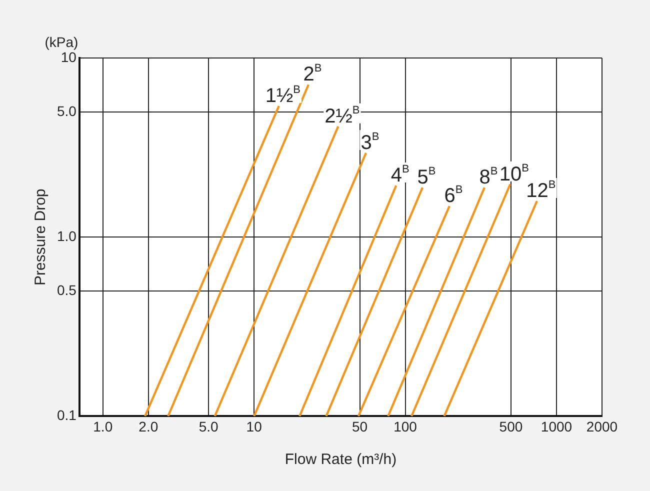 The width and height of the screenshot is (650, 491). Describe the element at coordinates (148, 426) in the screenshot. I see `x-tick-label: 2.0` at that location.